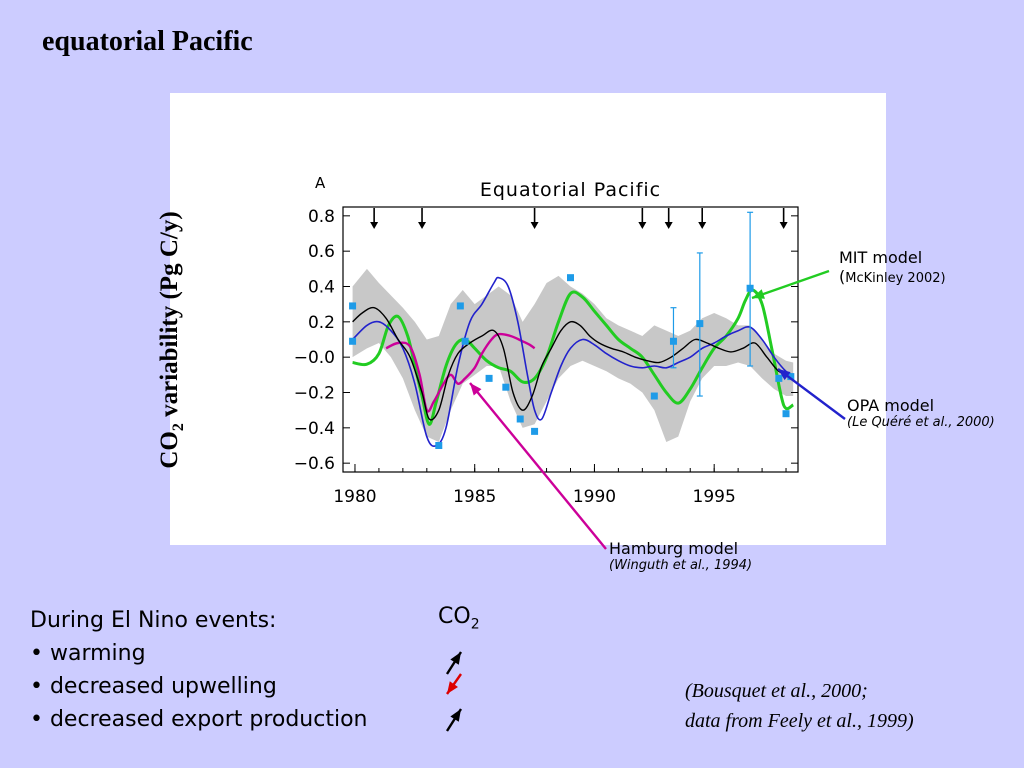 This screenshot has width=1024, height=768. I want to click on reference-line-1: (Bousquet et al., 2000;, so click(776, 691).